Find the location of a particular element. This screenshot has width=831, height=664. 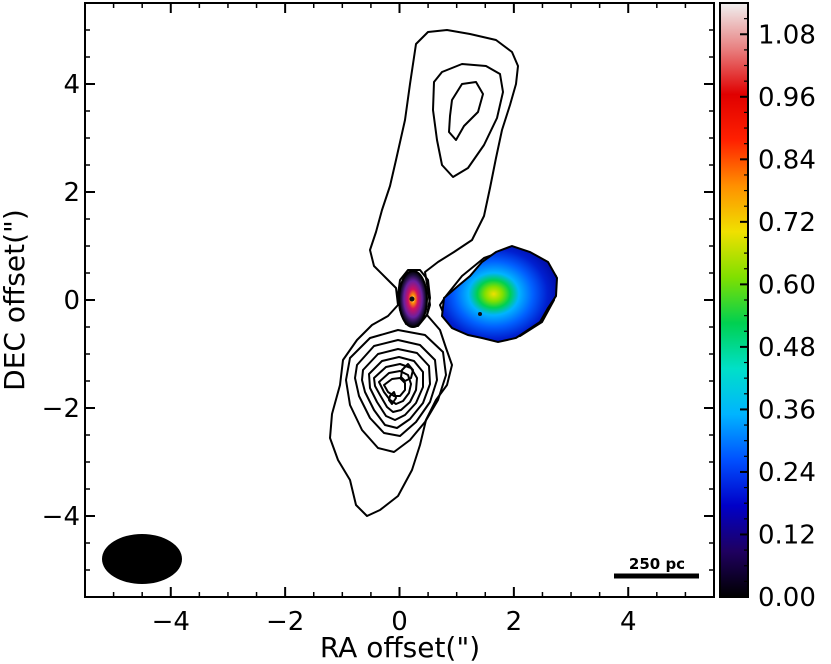

colorbar-tick-label: 0.96 is located at coordinates (787, 98).